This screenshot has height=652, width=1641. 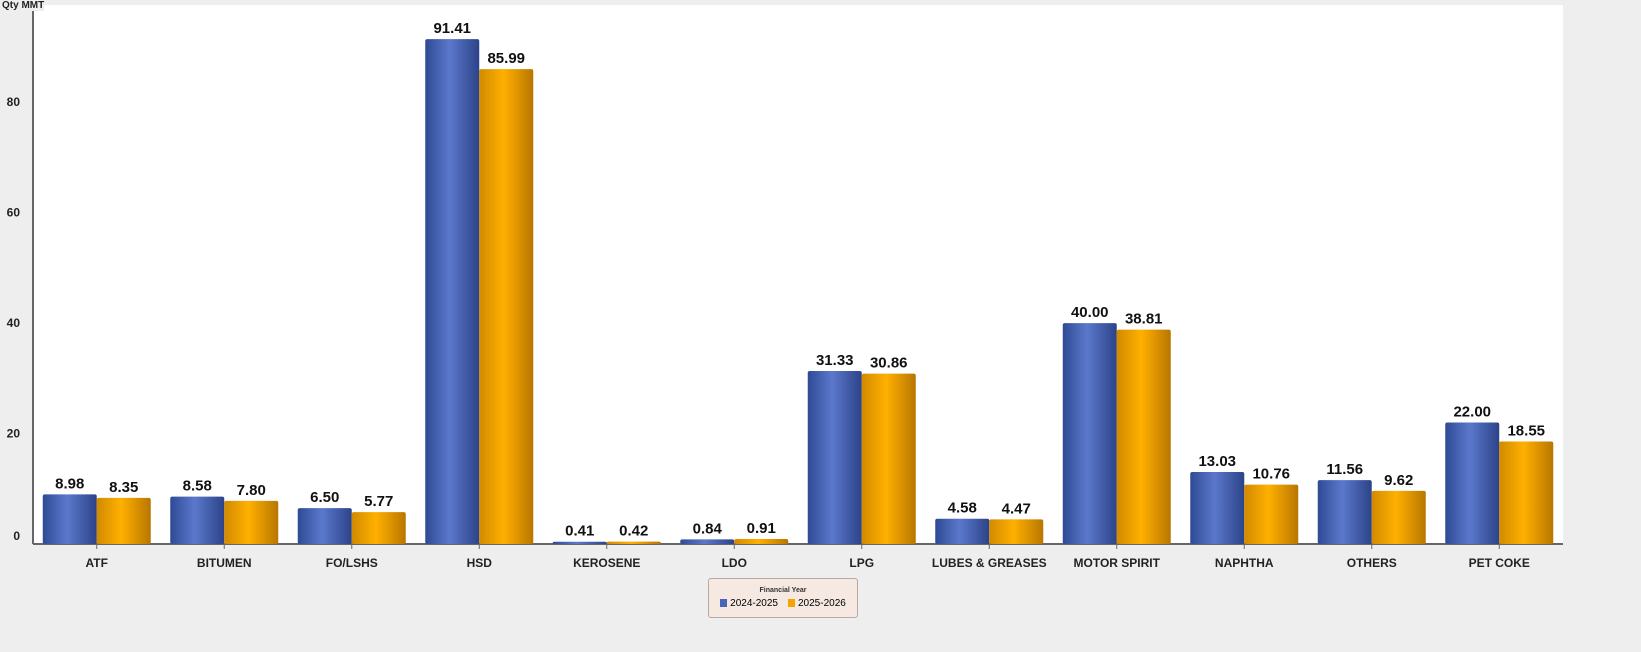 What do you see at coordinates (749, 603) in the screenshot?
I see `legend-item-2024-2025: 2024-2025` at bounding box center [749, 603].